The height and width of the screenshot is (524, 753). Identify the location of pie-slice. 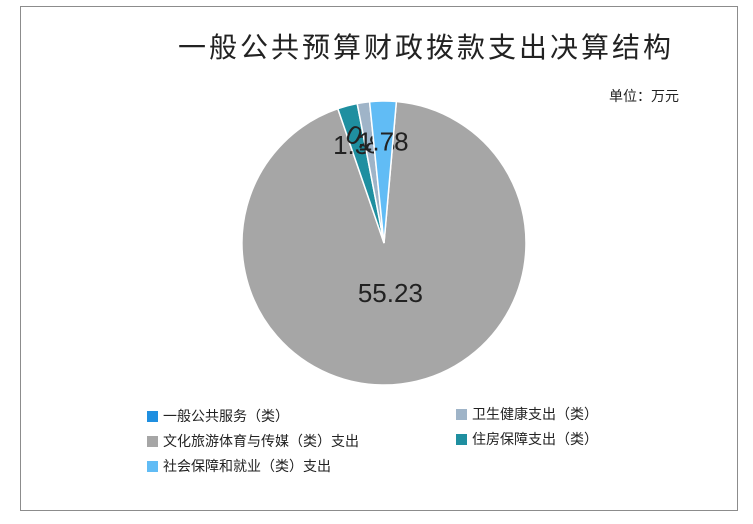
(383, 172).